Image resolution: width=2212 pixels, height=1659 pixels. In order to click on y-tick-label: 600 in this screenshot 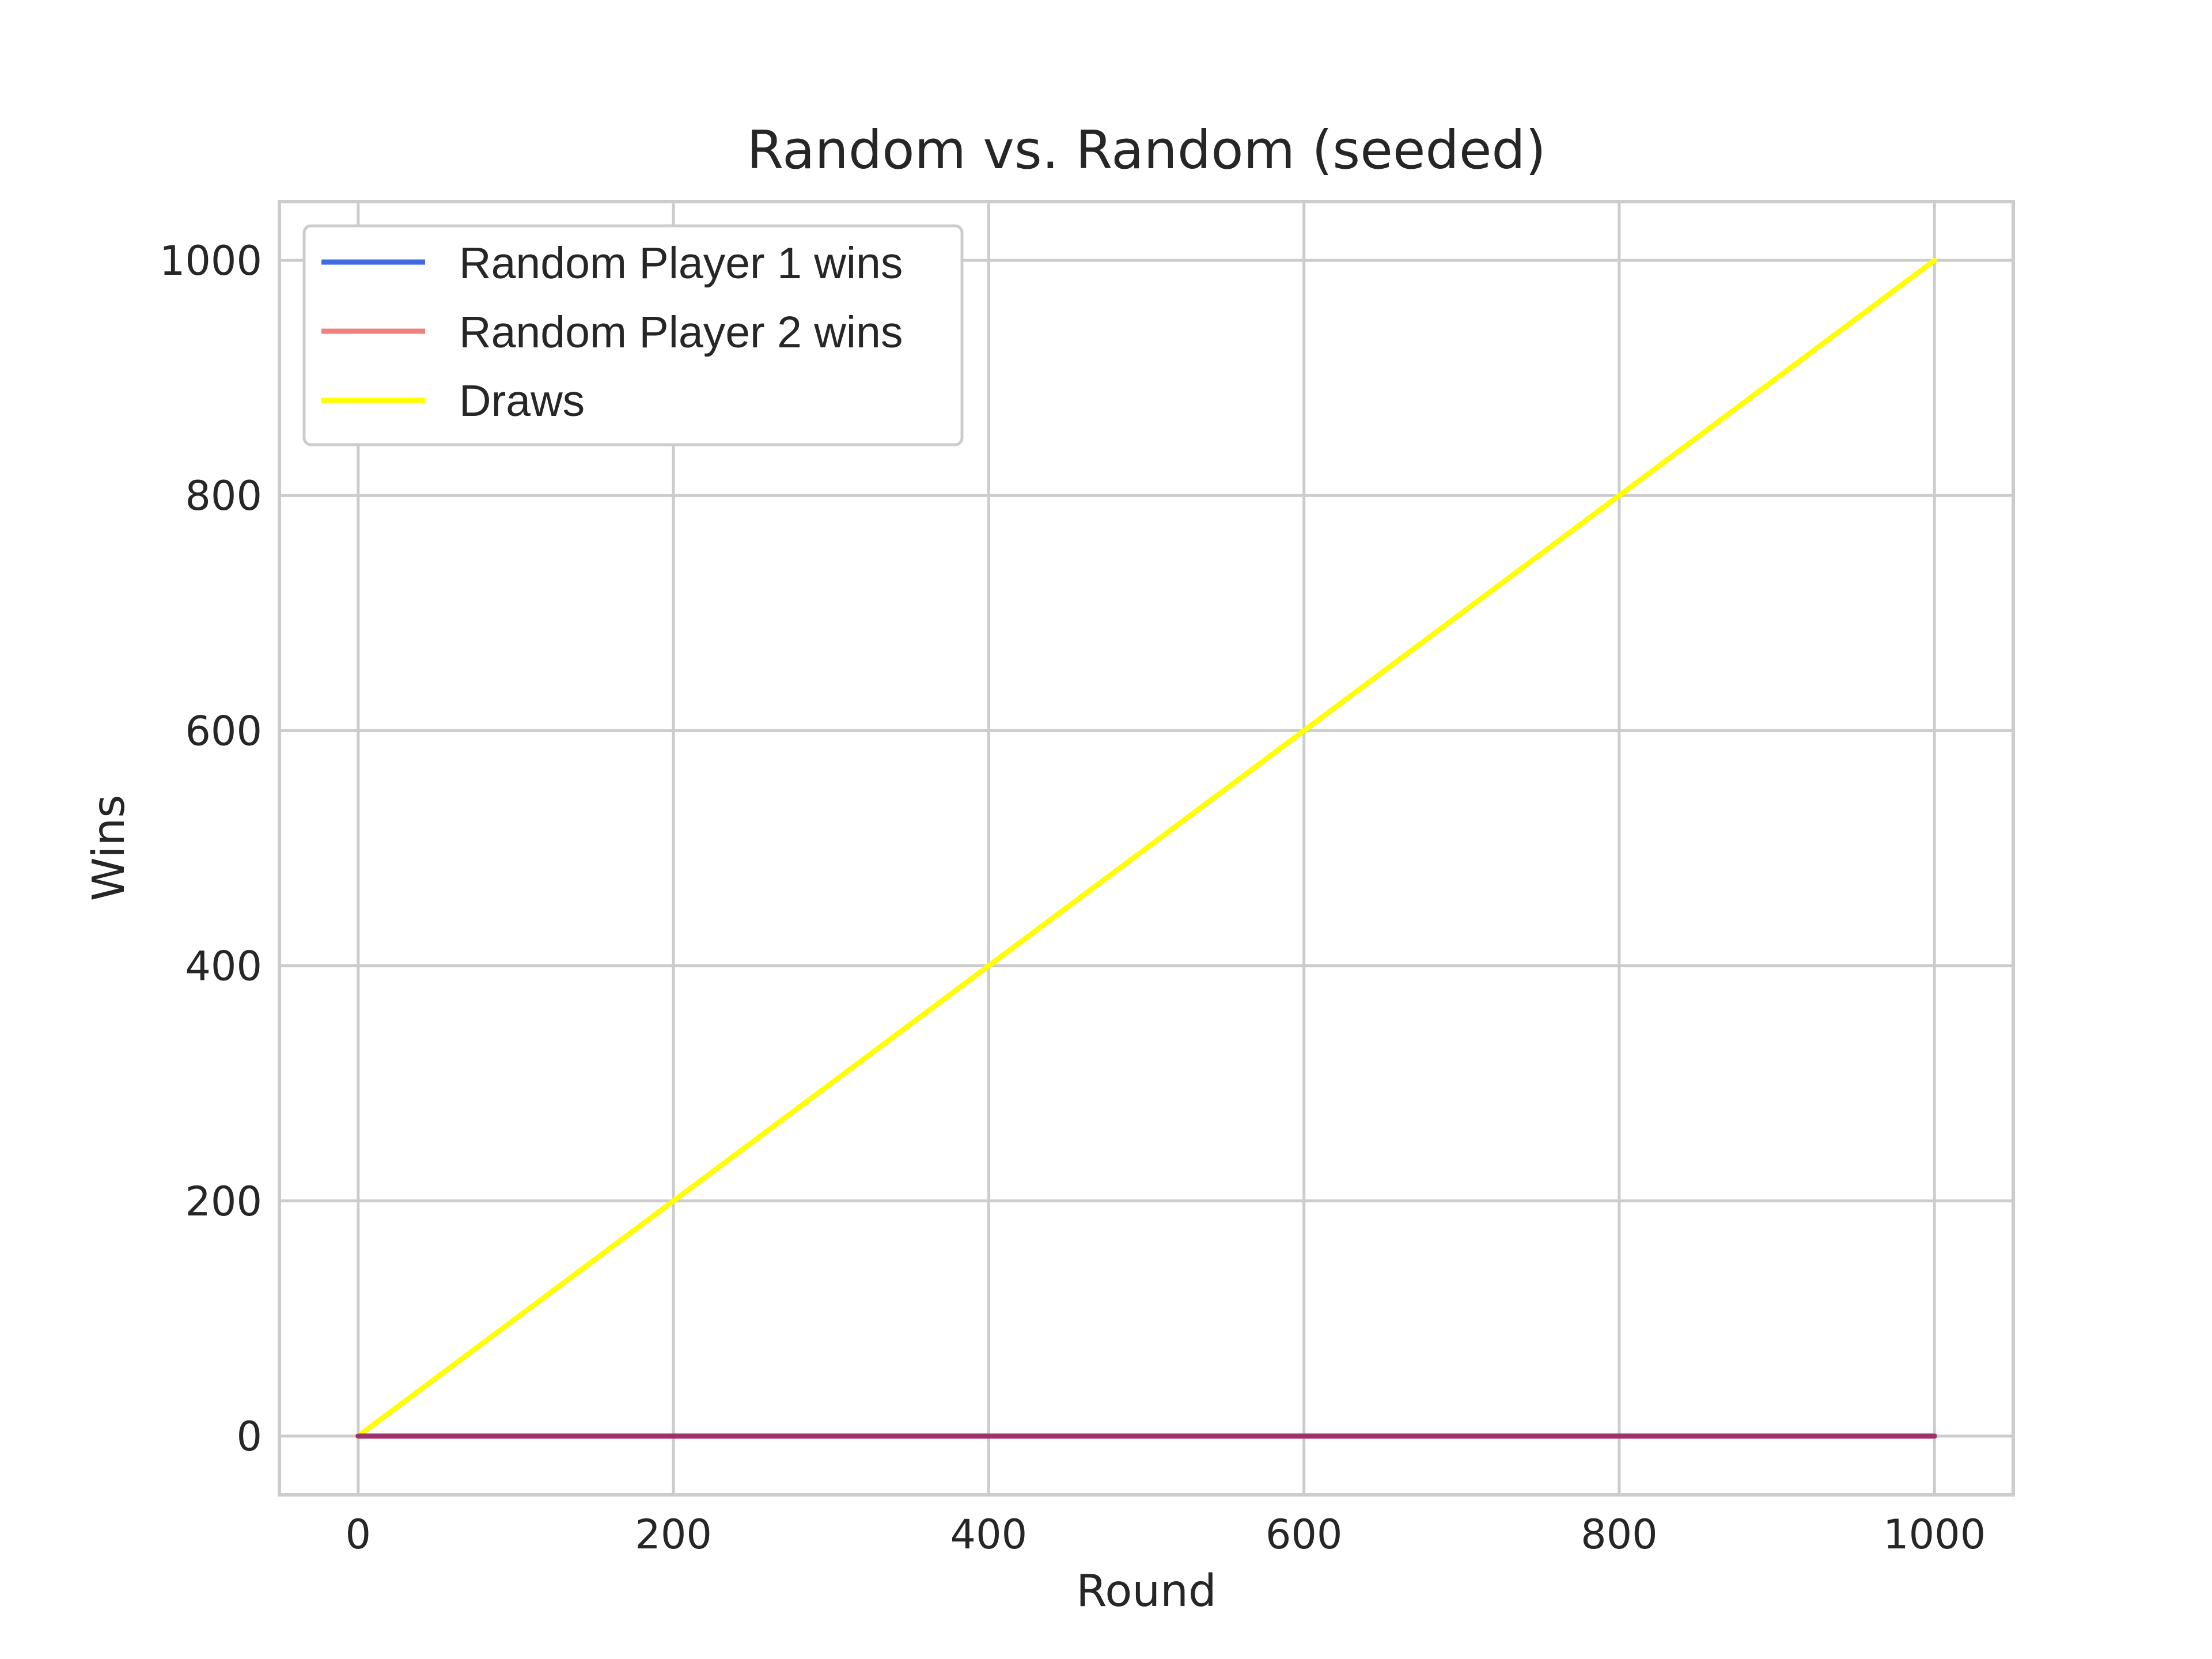, I will do `click(223, 731)`.